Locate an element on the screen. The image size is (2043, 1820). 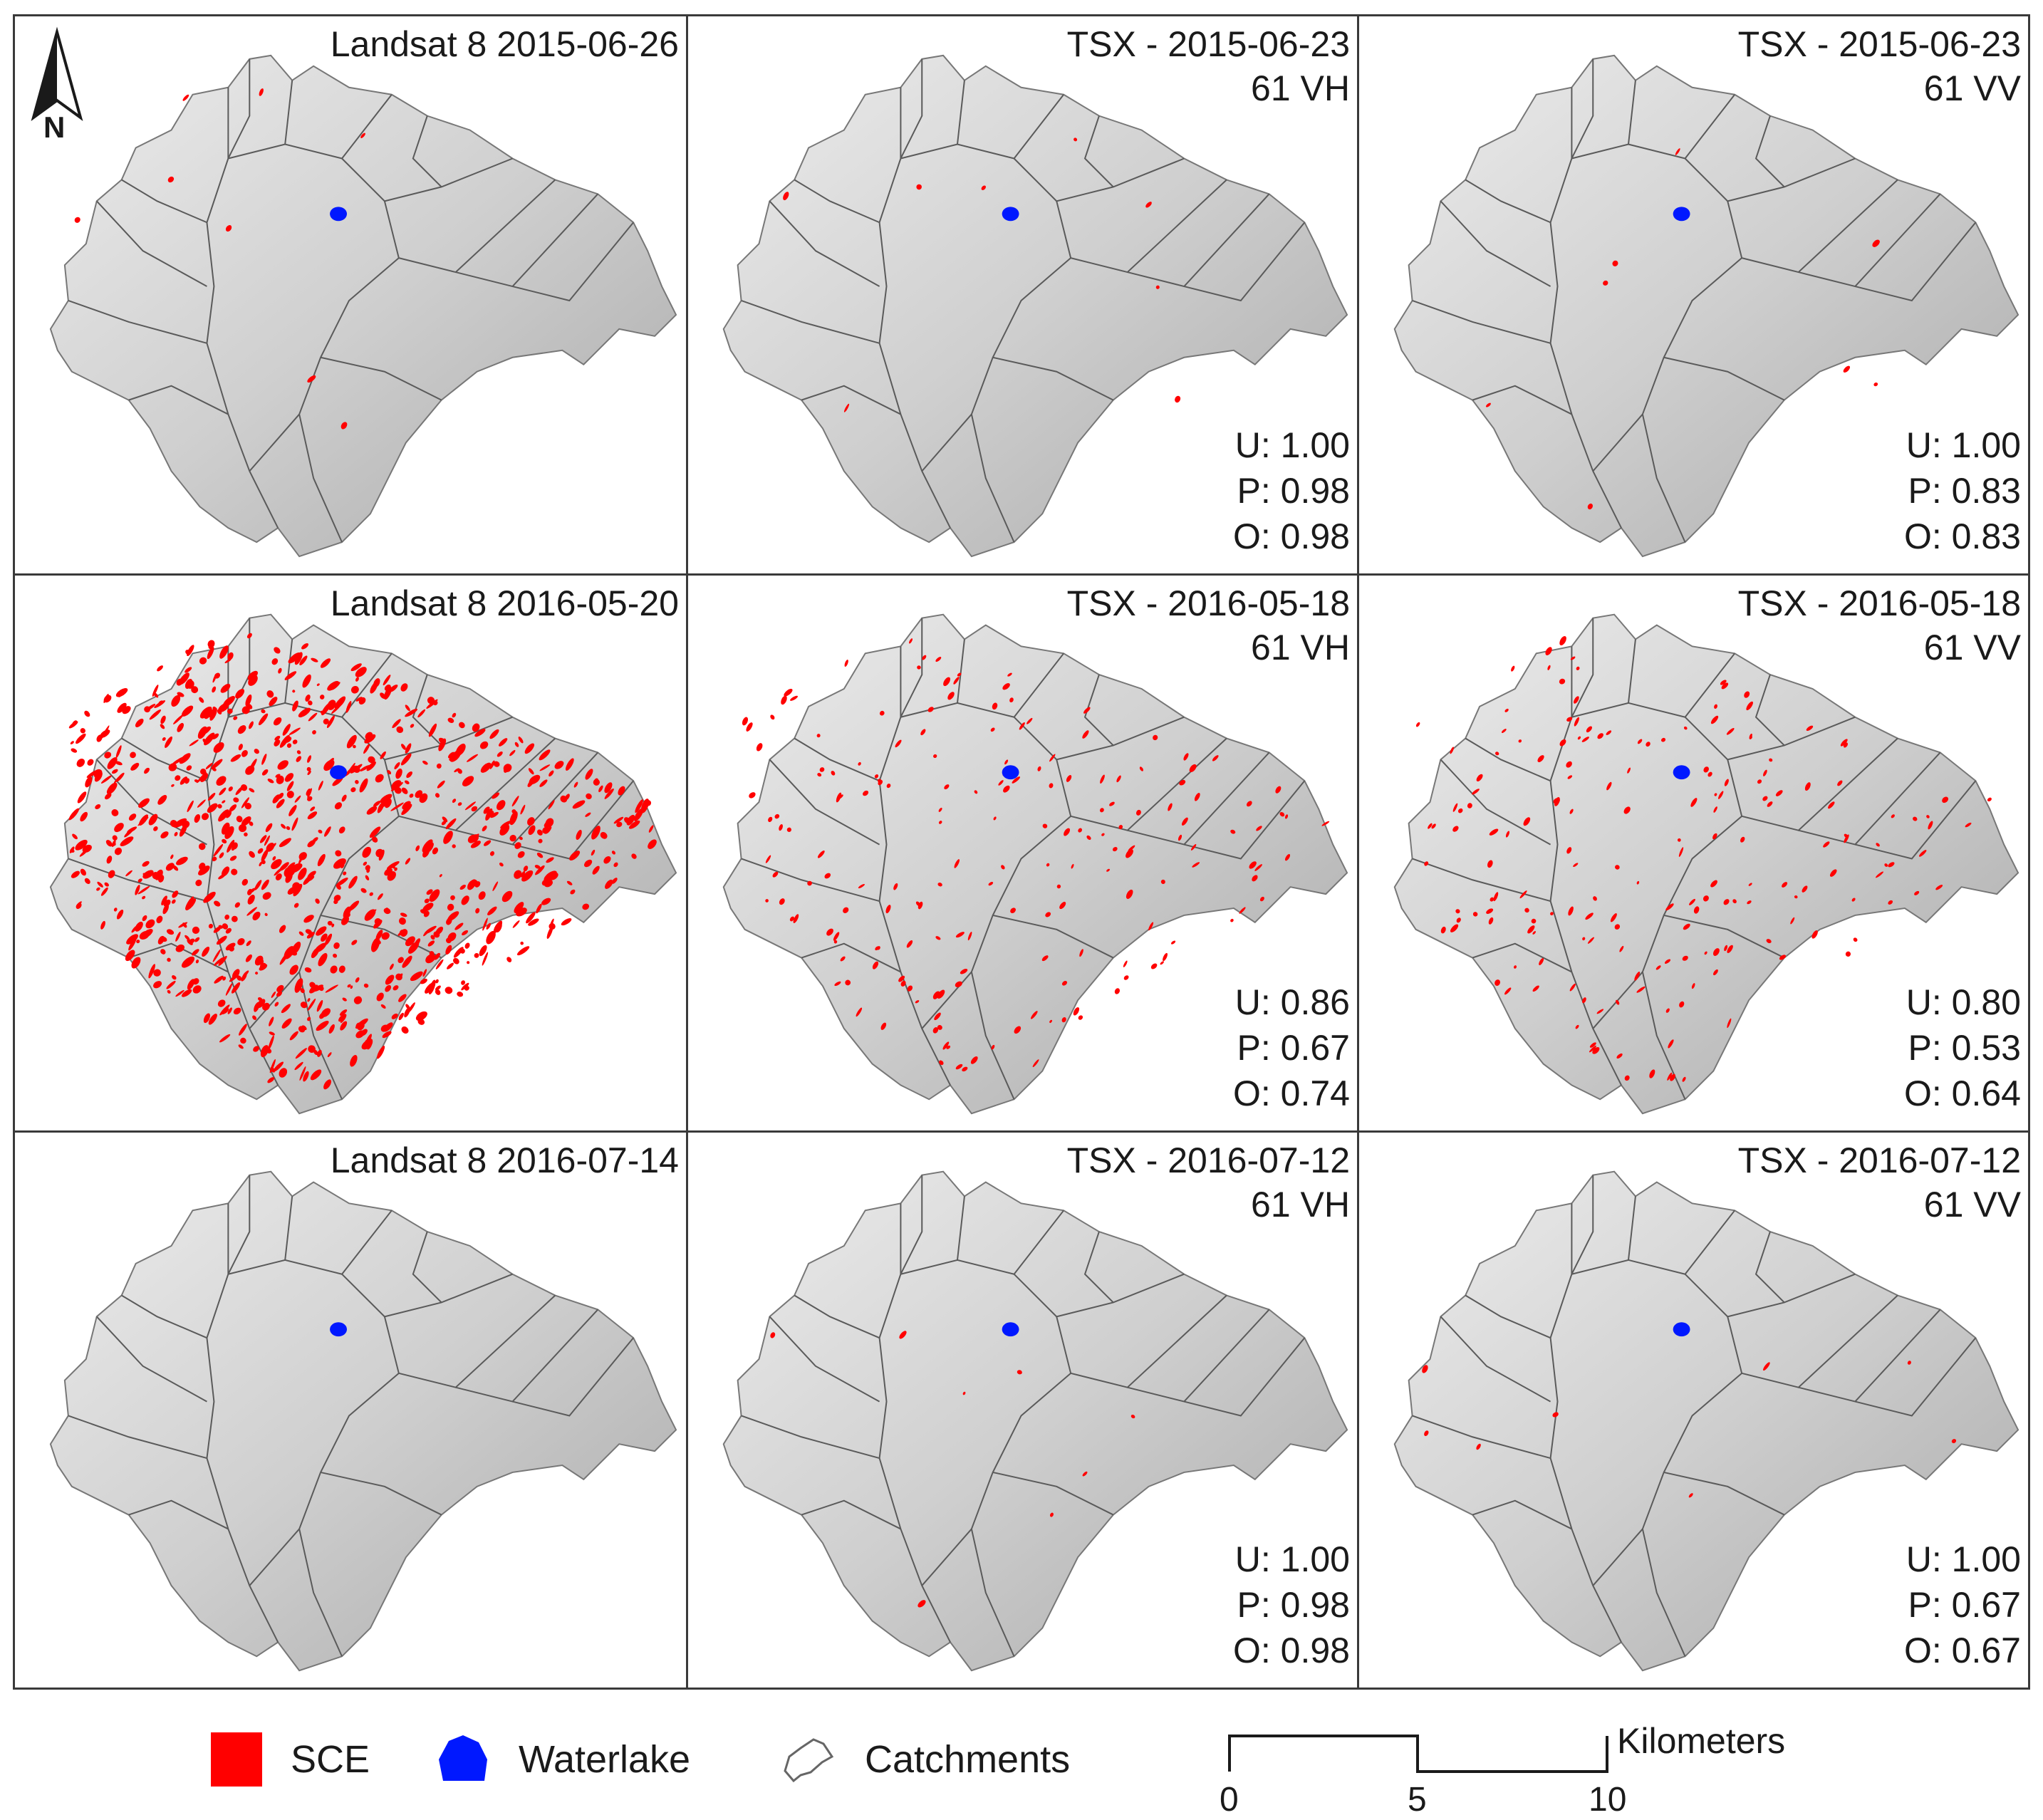
score-p: P: 0.98 is located at coordinates (1293, 491).